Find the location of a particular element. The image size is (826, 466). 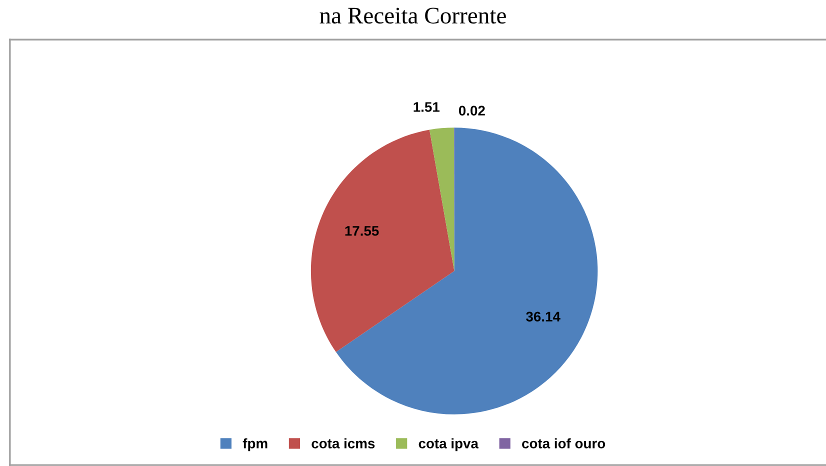

legend-label: cota ipva is located at coordinates (448, 445).